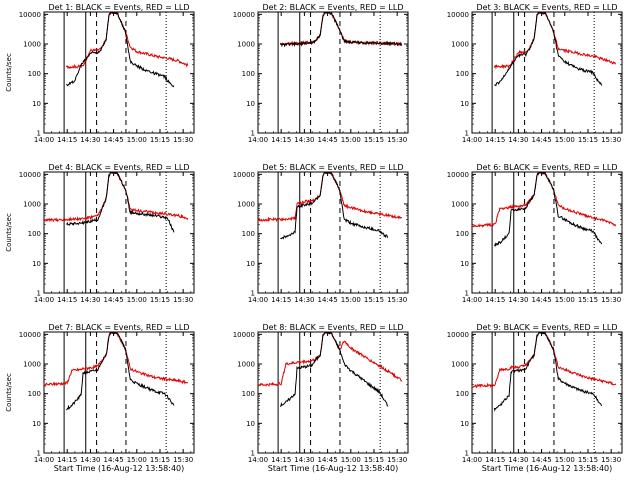 Image resolution: width=640 pixels, height=480 pixels. I want to click on chart-title: Det 7: BLACK = Events, RED = LLD, so click(119, 327).